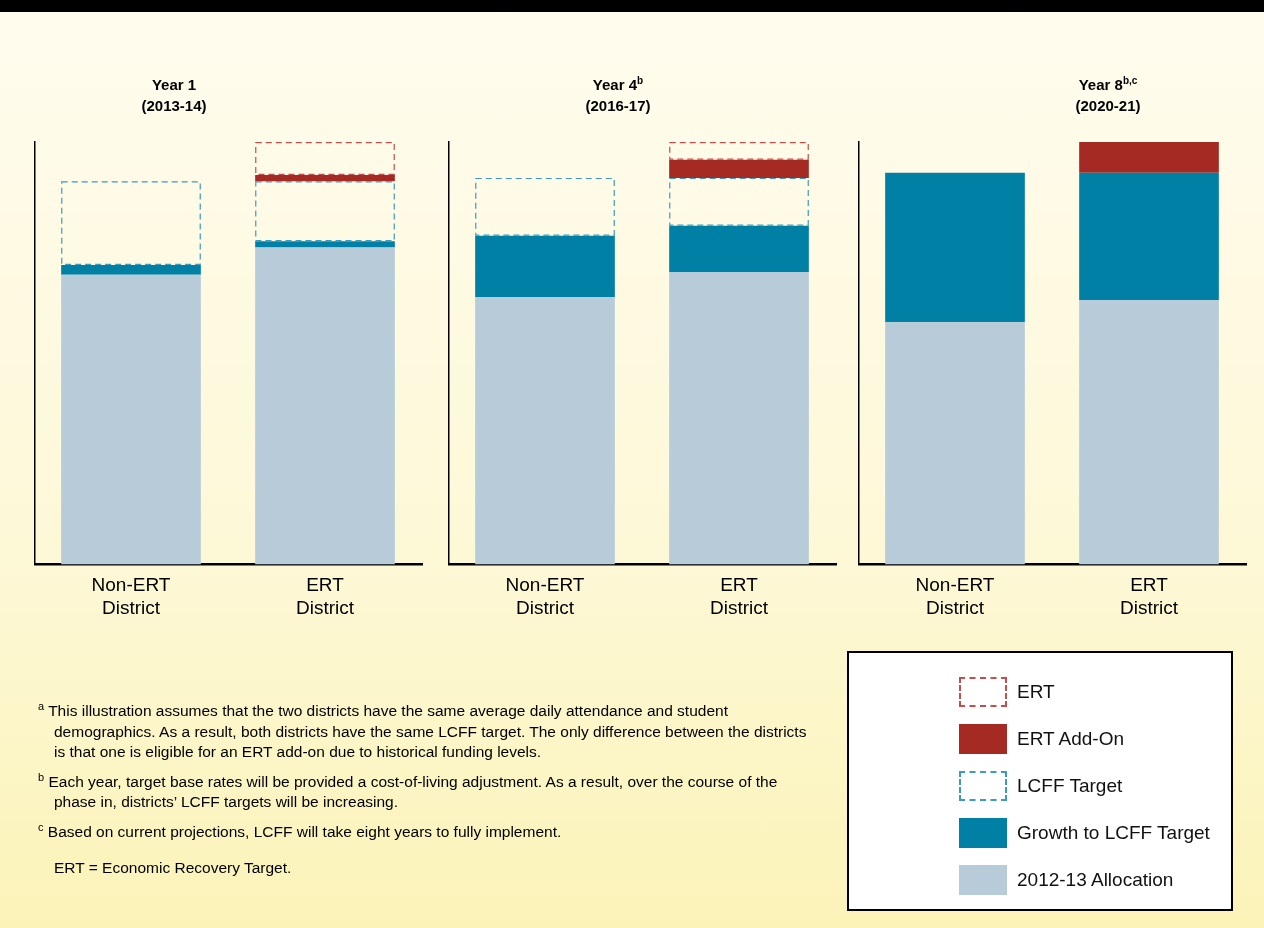 This screenshot has width=1264, height=928. I want to click on chart-title: Year 4$^{b}$ (2016-17), so click(618, 95).